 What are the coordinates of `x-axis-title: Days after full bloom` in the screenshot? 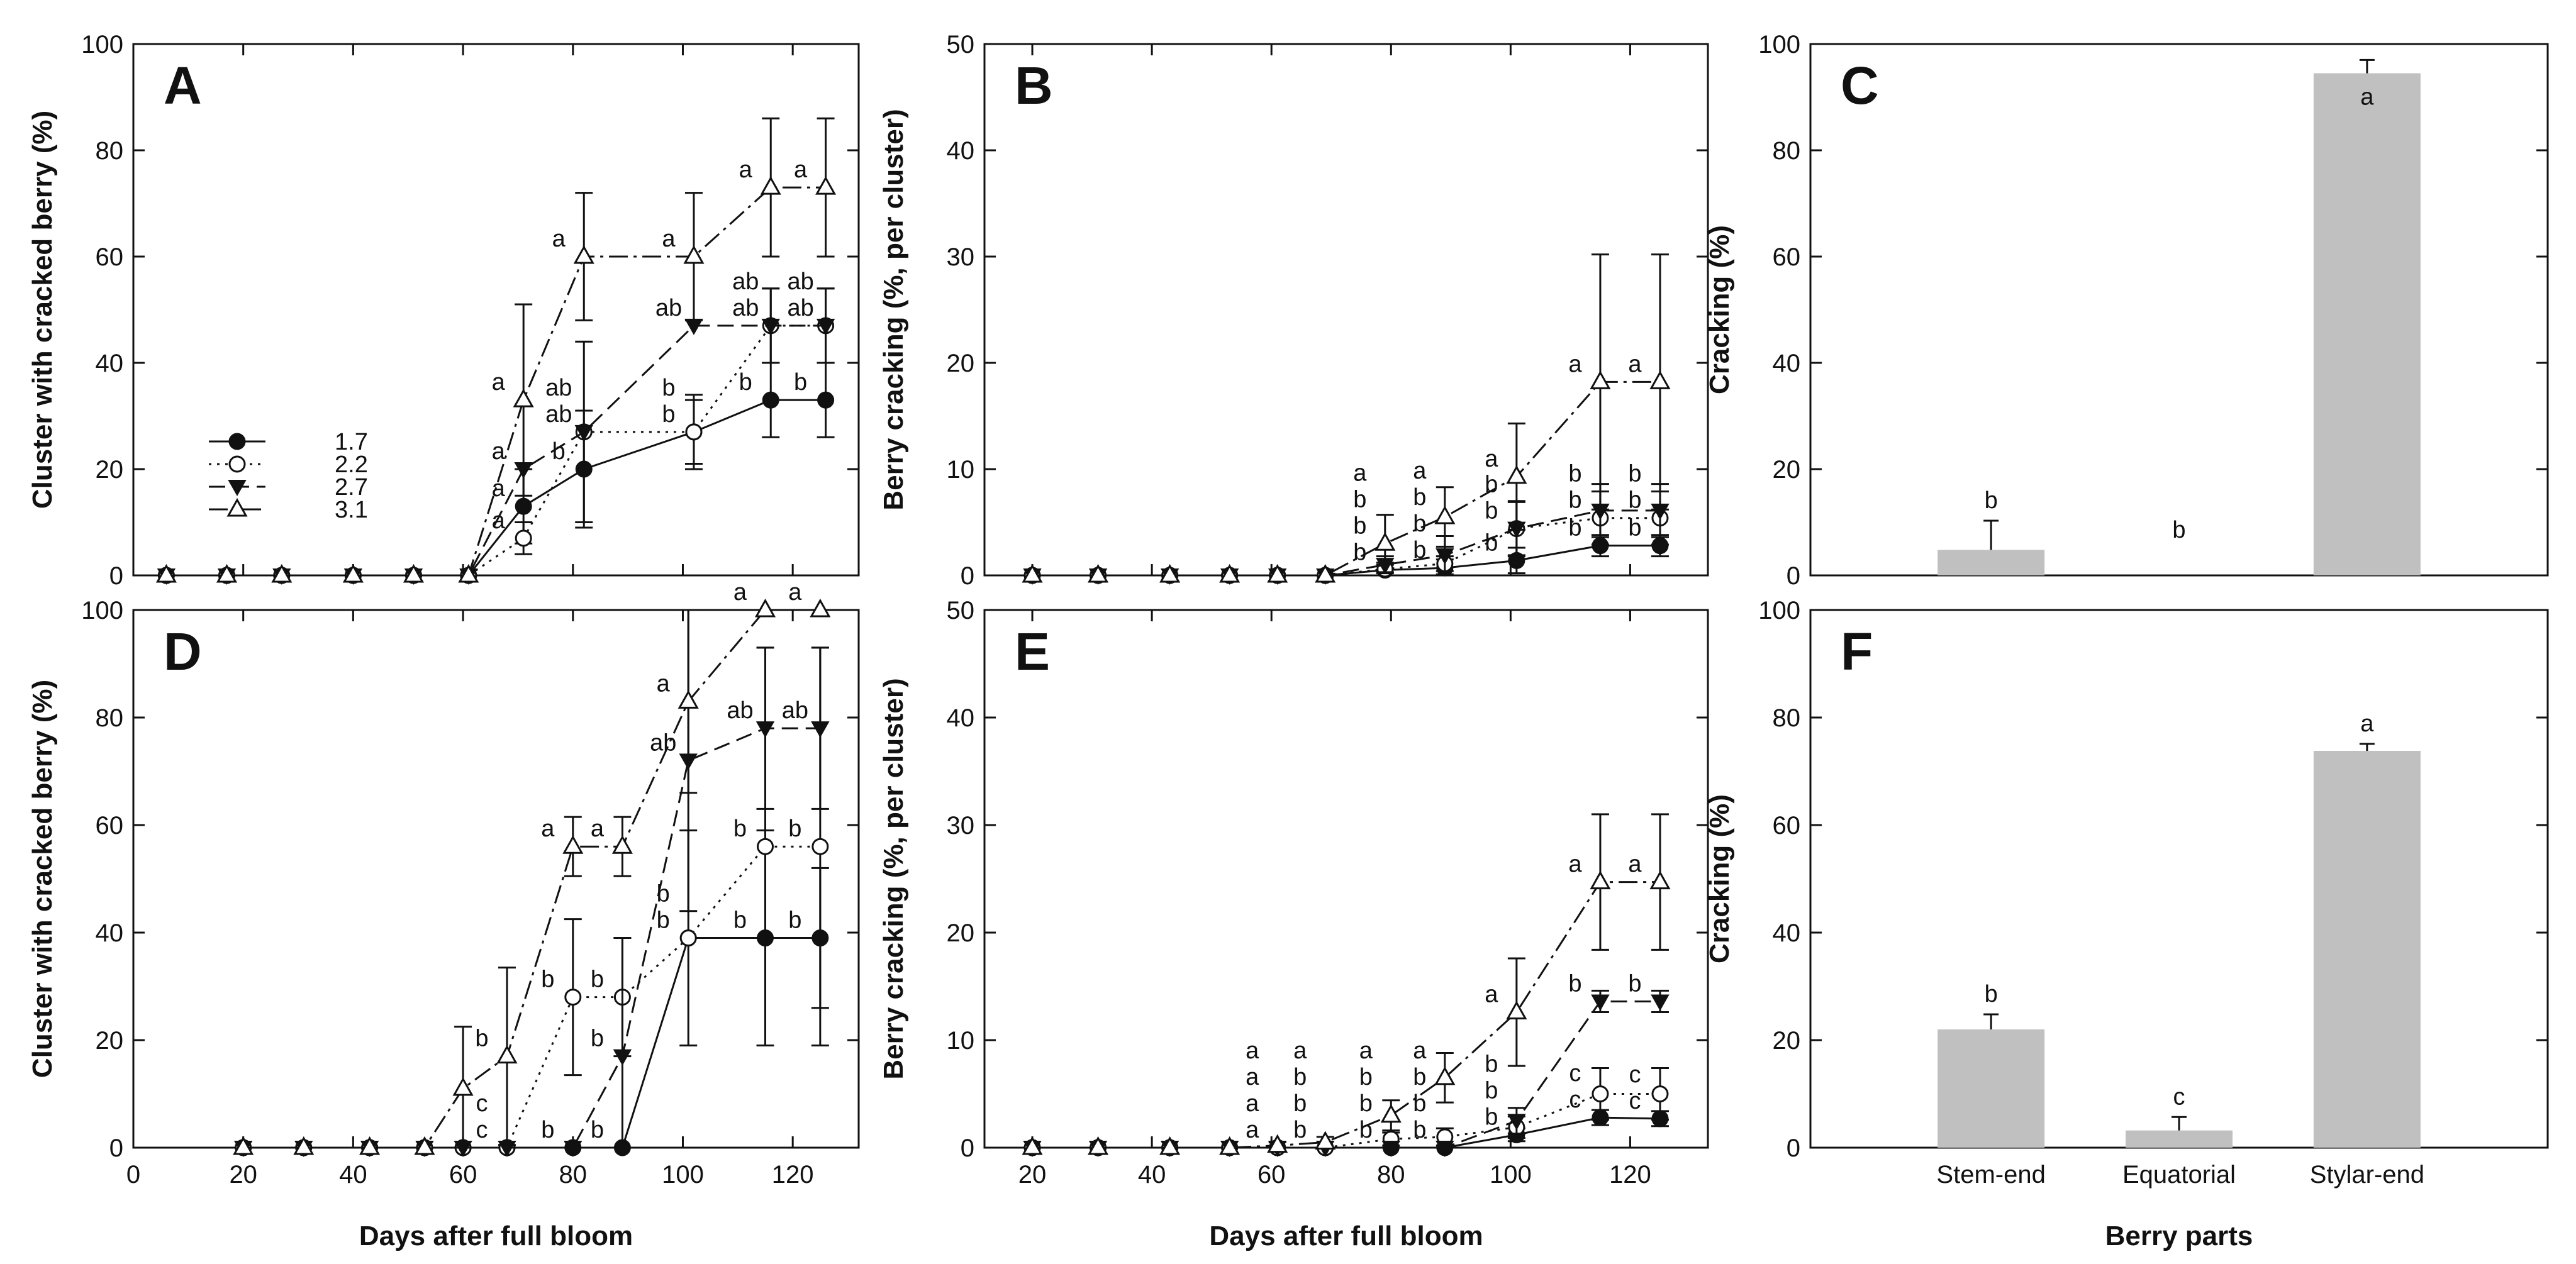 It's located at (1346, 1236).